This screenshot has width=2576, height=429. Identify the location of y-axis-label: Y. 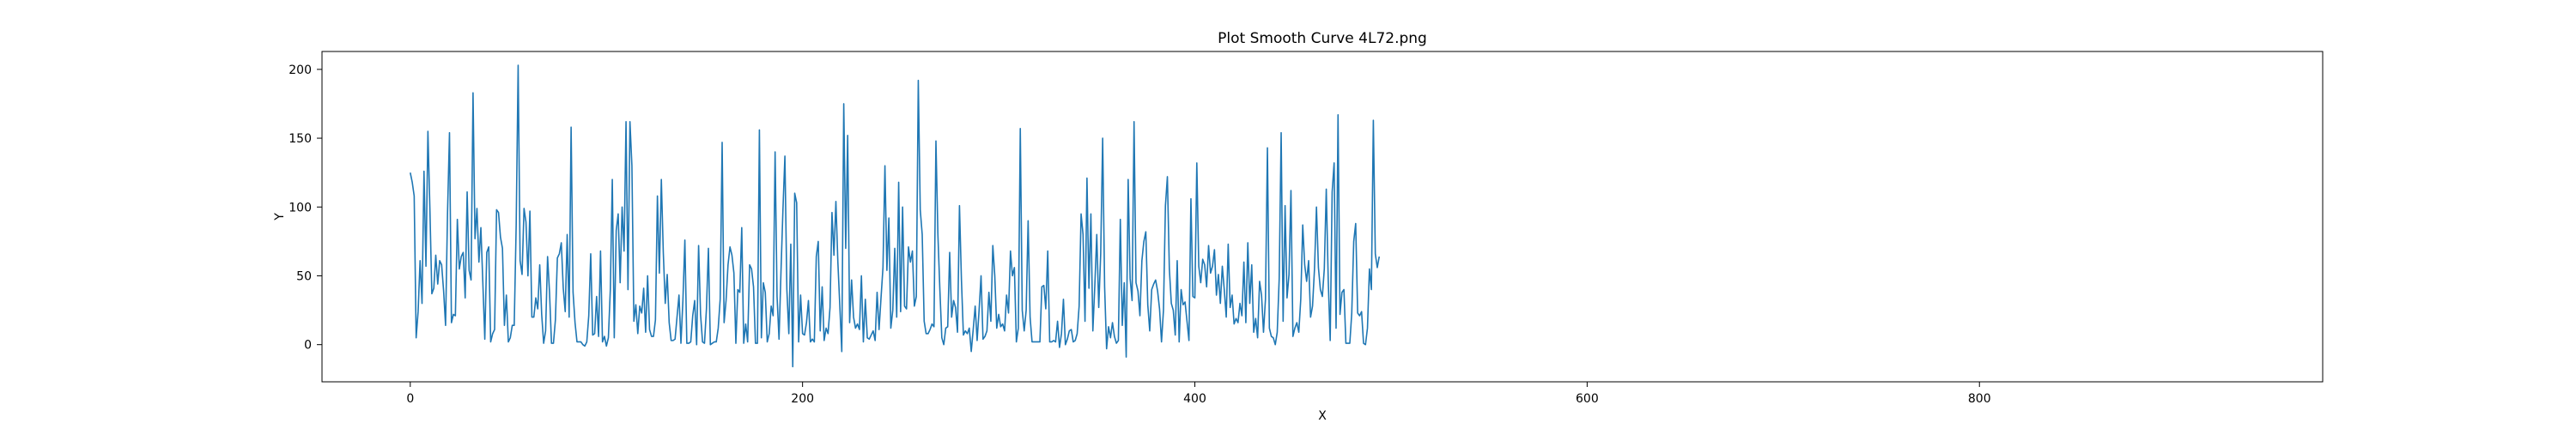
(280, 217).